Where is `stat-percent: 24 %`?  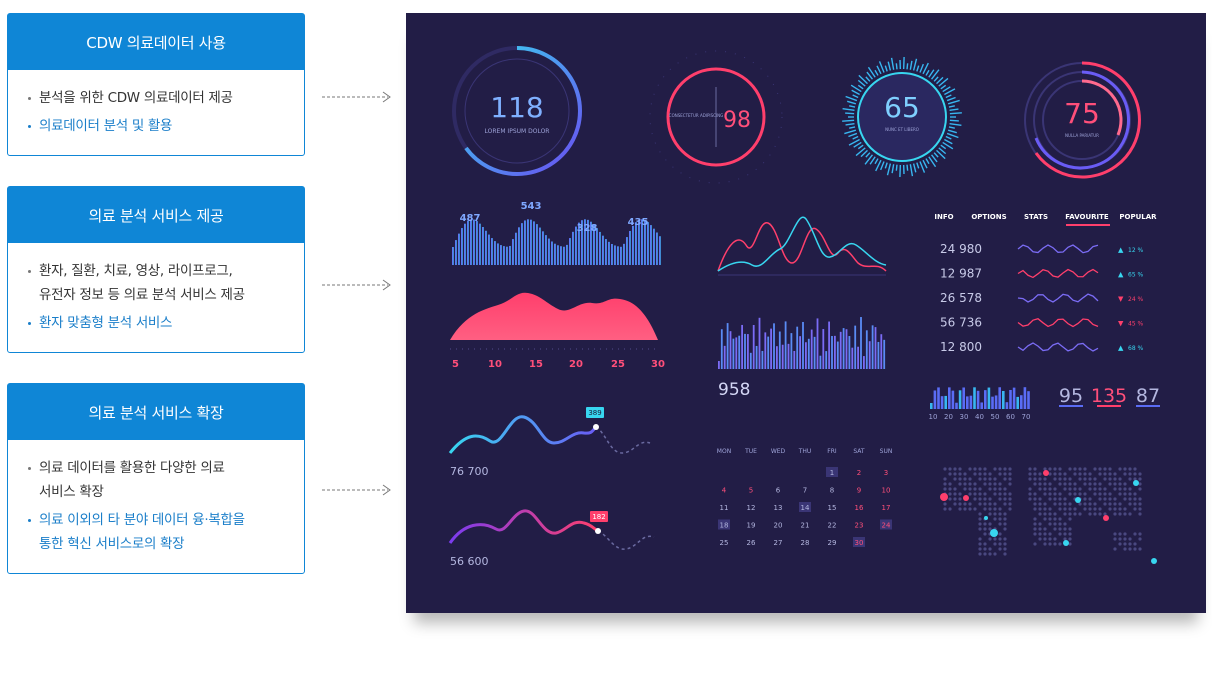 stat-percent: 24 % is located at coordinates (1136, 299).